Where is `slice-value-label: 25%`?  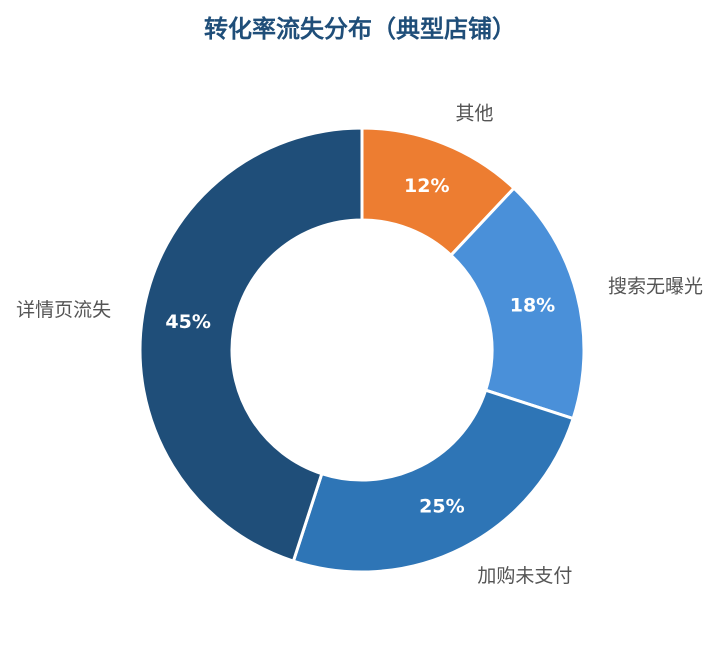
slice-value-label: 25% is located at coordinates (441, 506).